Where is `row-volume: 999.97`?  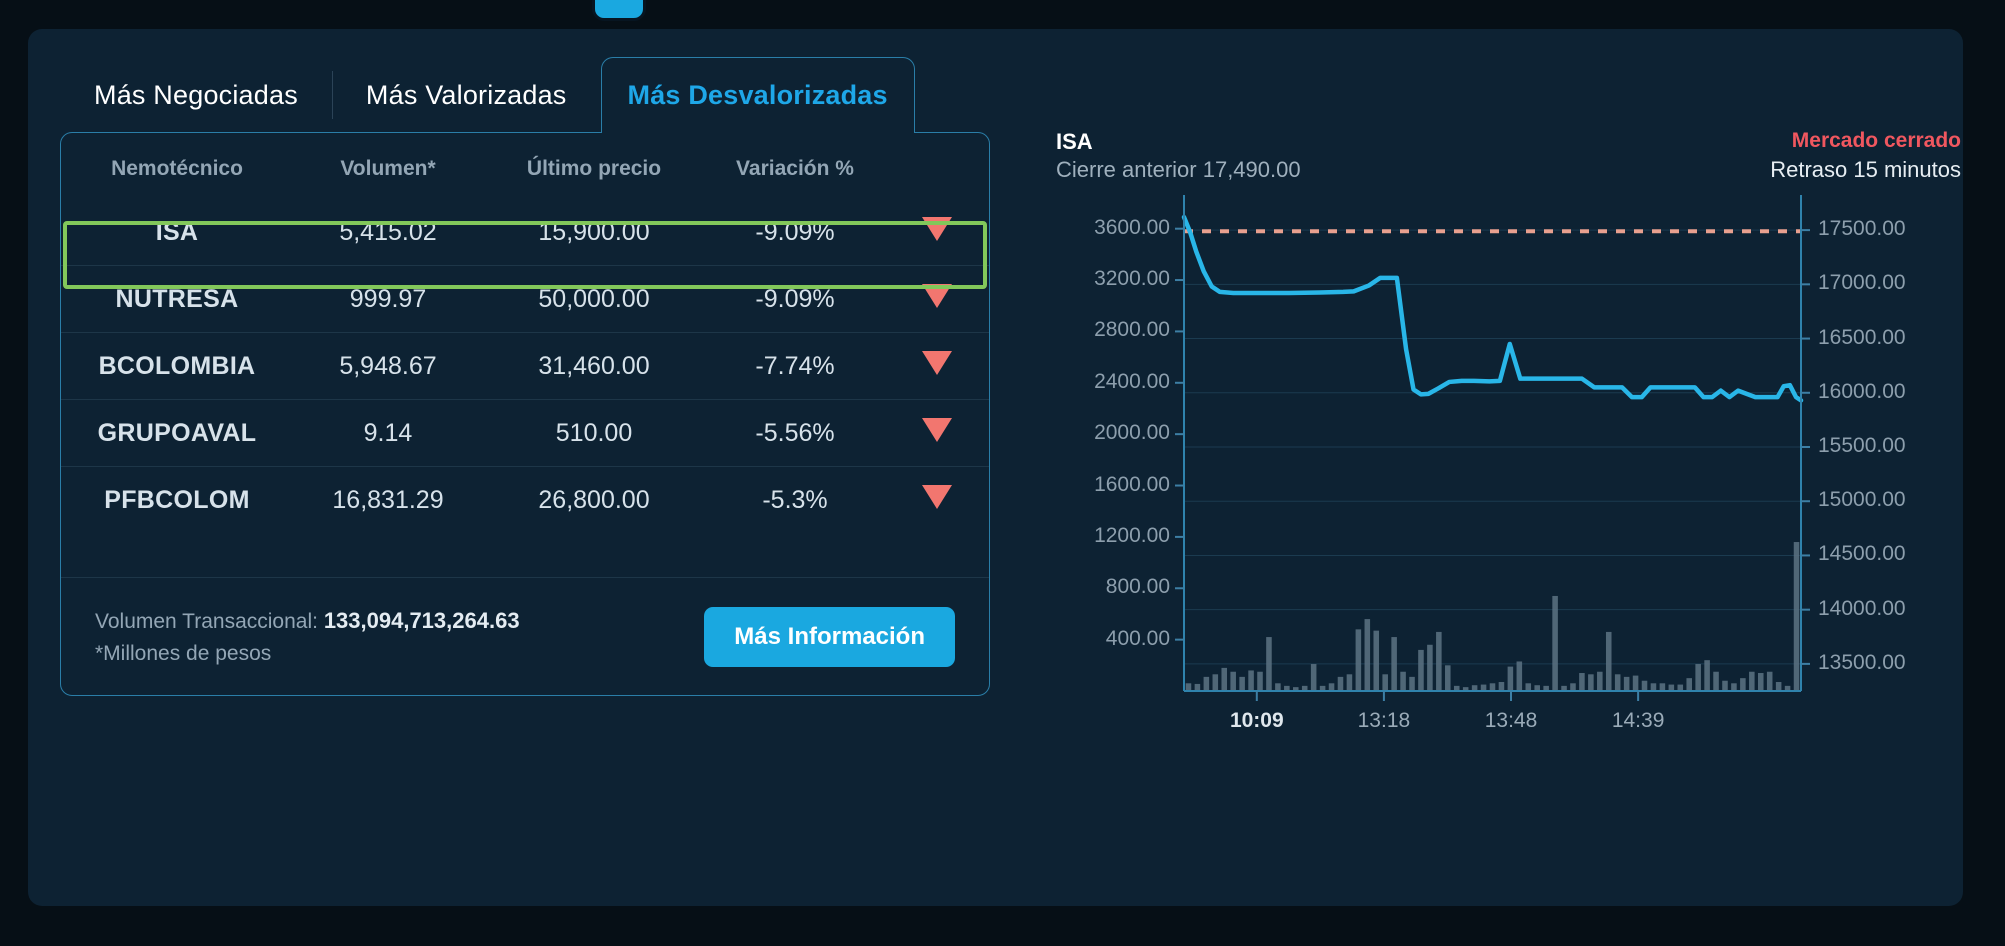 row-volume: 999.97 is located at coordinates (388, 299).